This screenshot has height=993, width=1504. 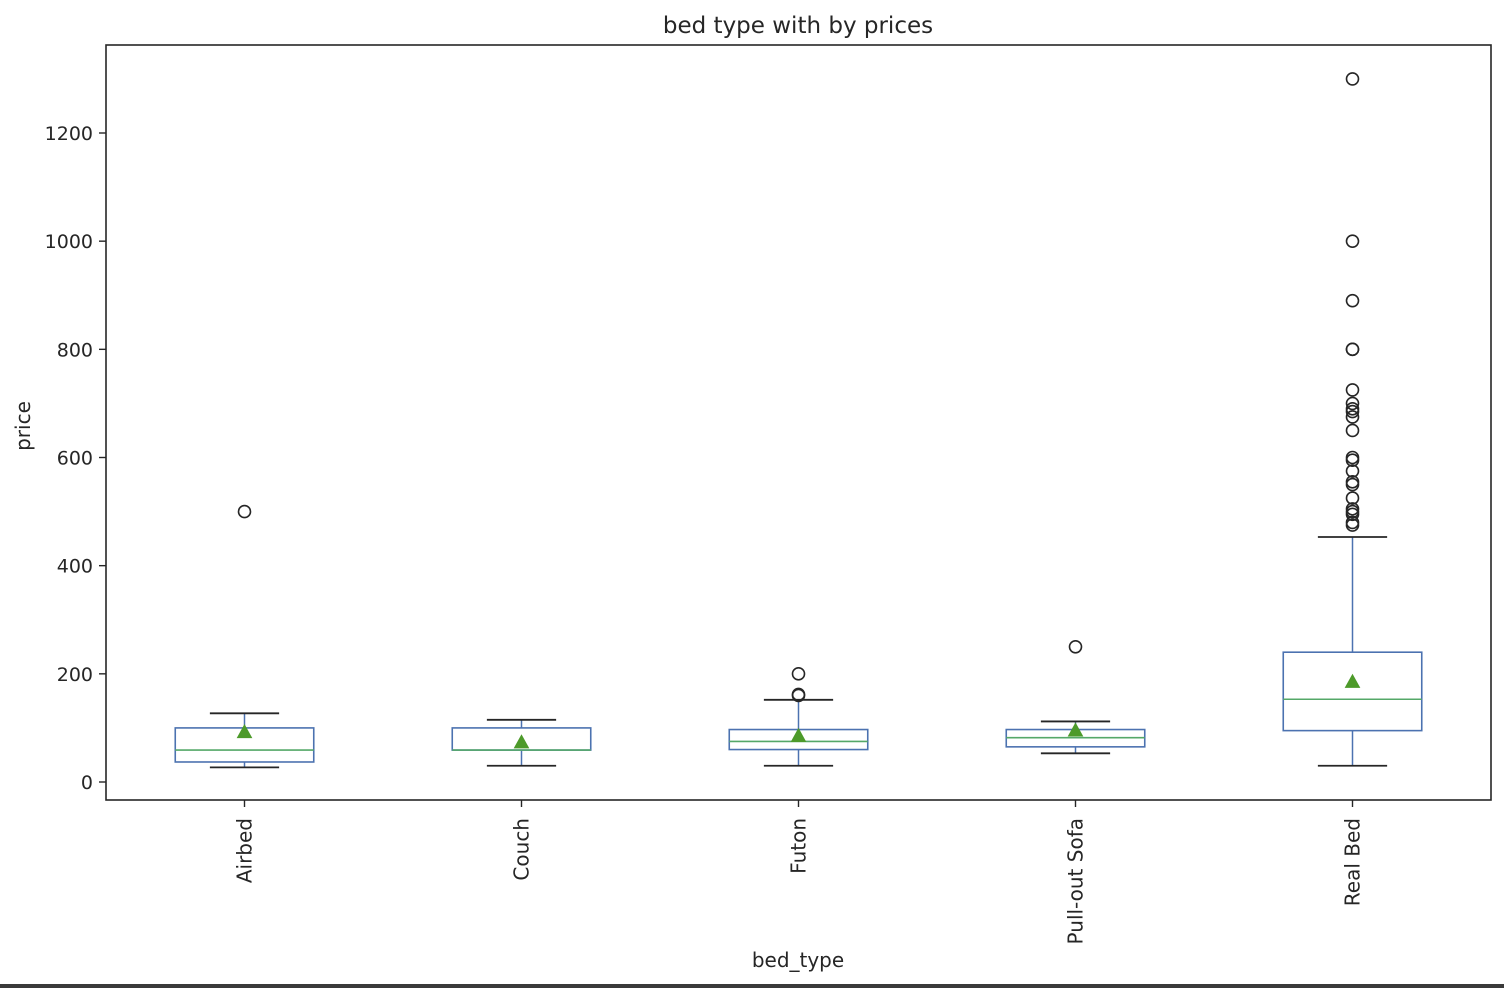 What do you see at coordinates (75, 675) in the screenshot?
I see `y-tick-label-200: 200` at bounding box center [75, 675].